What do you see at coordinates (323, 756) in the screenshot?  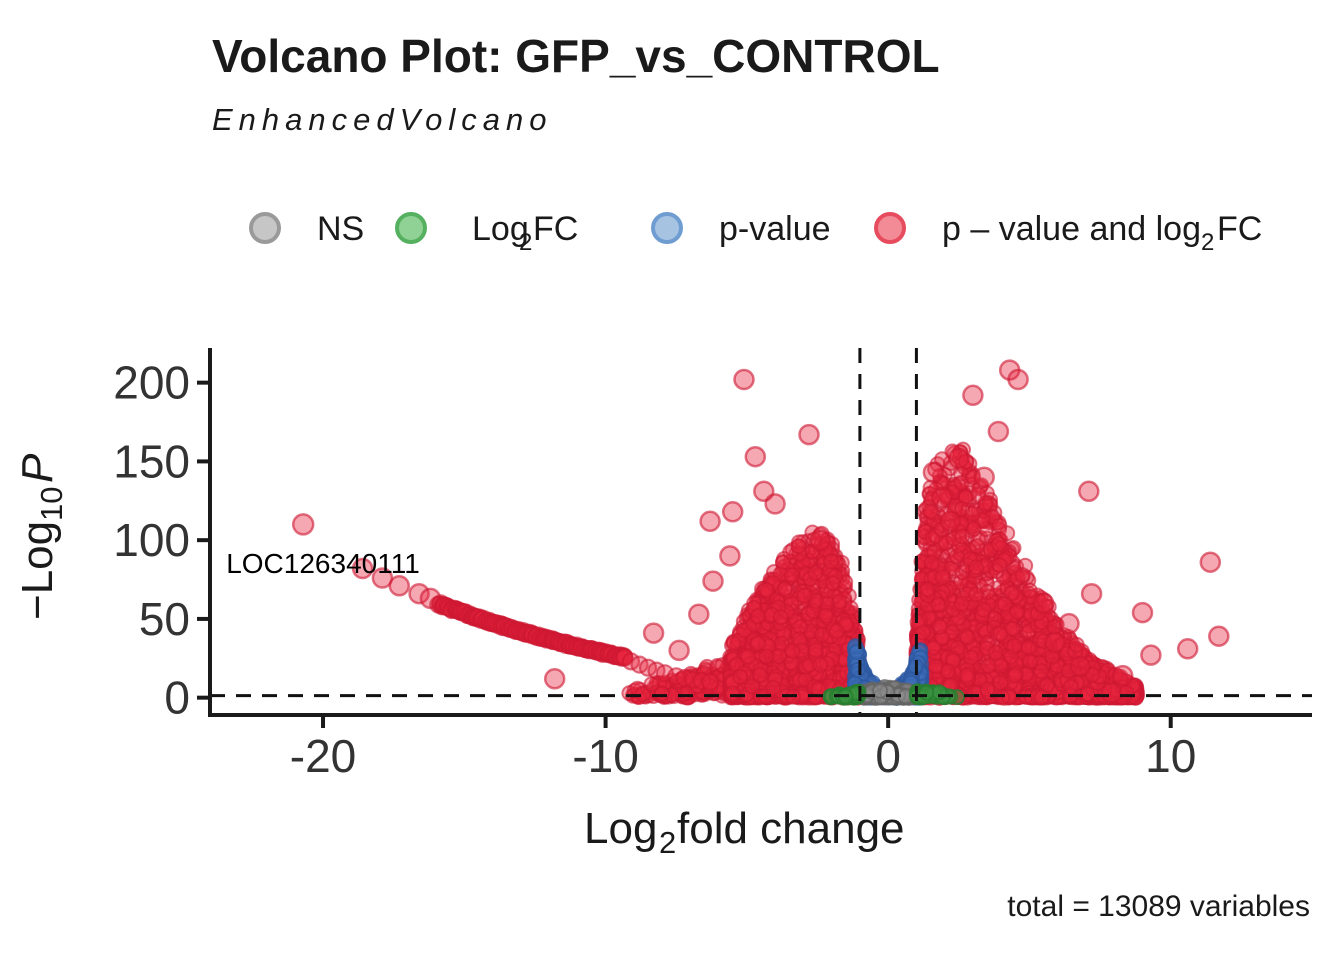 I see `x-tick-label: -20` at bounding box center [323, 756].